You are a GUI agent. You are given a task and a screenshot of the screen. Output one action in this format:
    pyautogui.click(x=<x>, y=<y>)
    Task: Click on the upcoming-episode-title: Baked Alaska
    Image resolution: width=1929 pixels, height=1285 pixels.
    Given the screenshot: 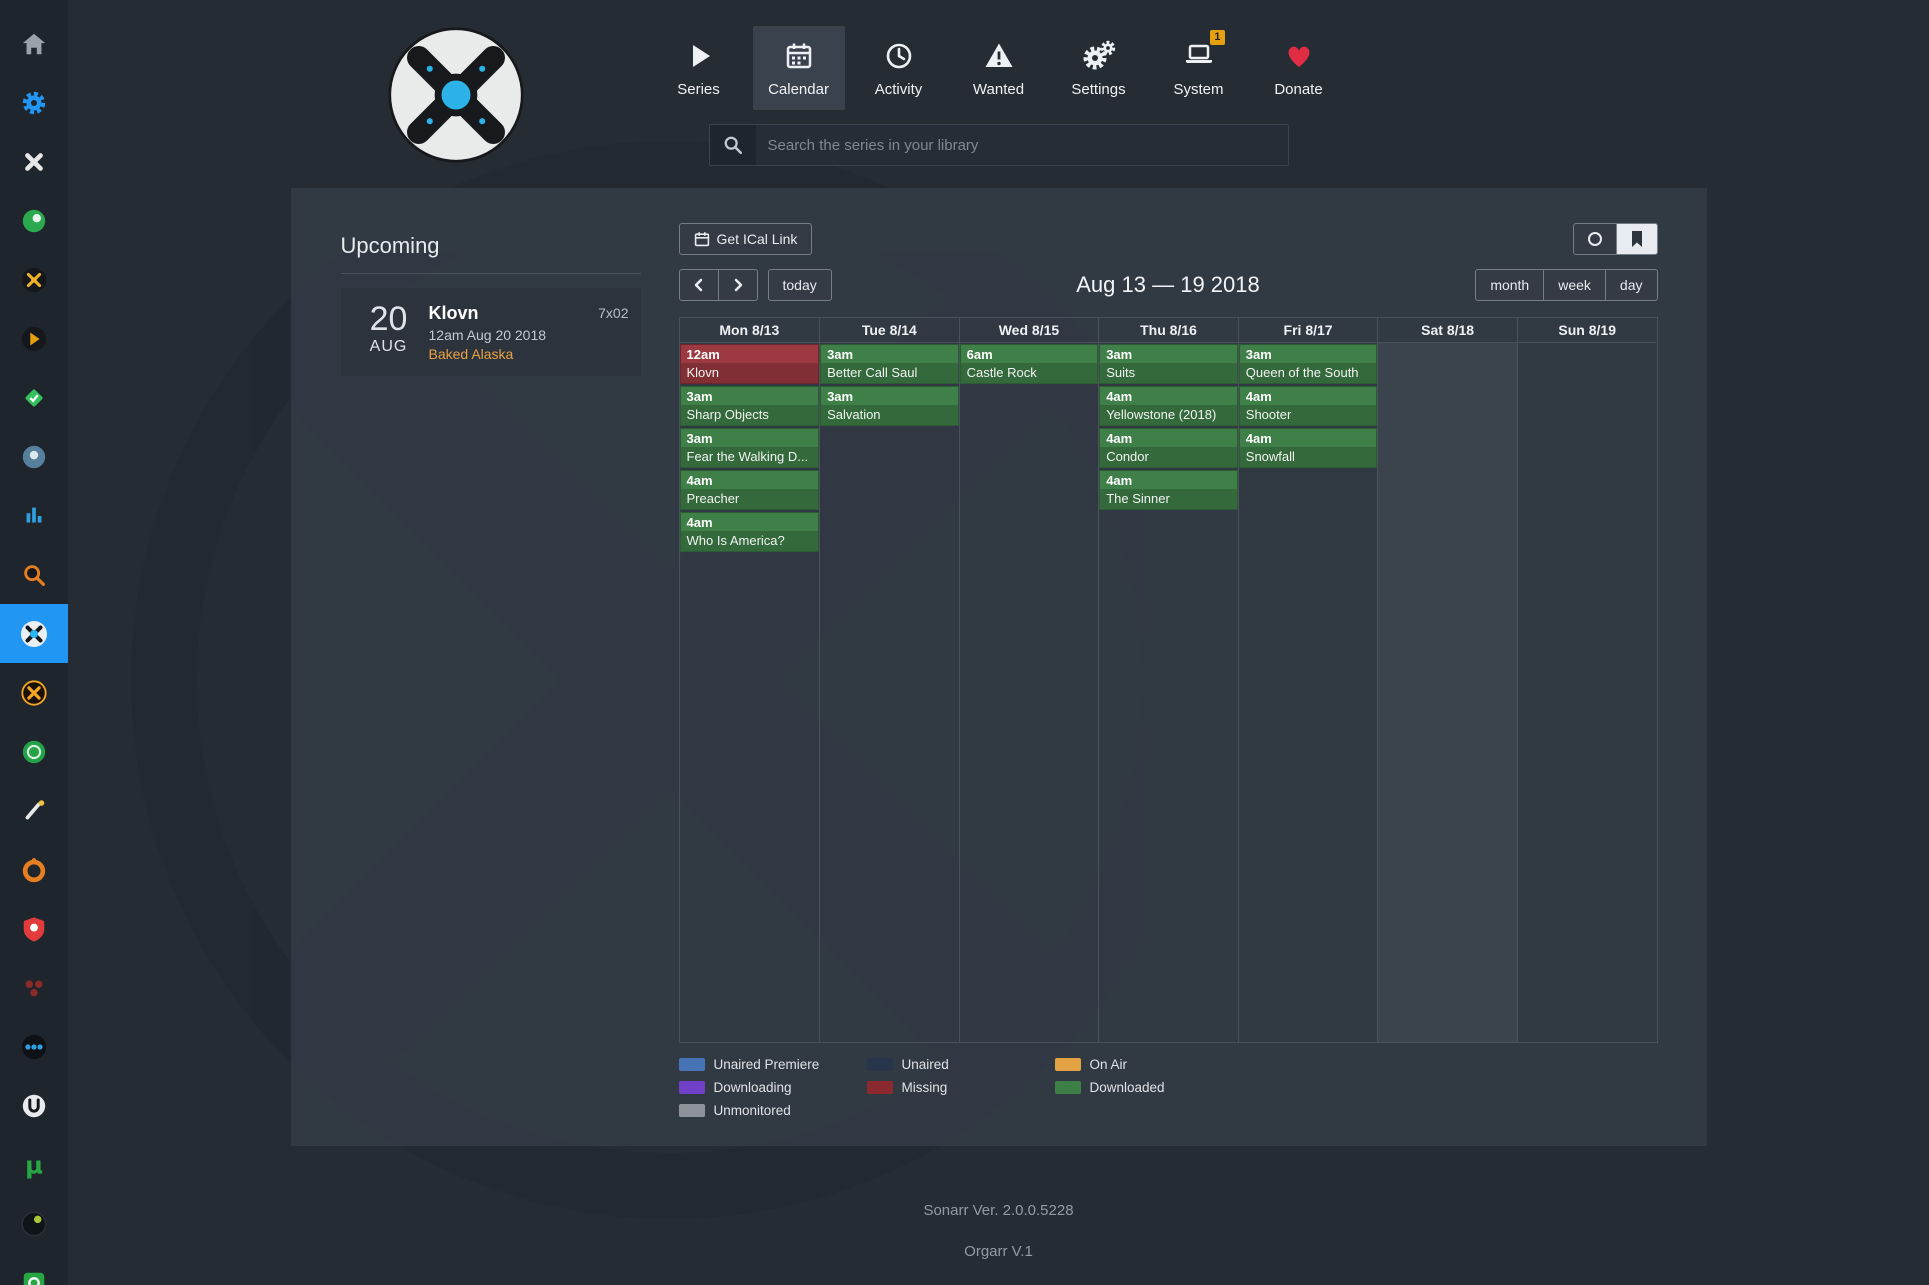 What is the action you would take?
    pyautogui.click(x=471, y=354)
    